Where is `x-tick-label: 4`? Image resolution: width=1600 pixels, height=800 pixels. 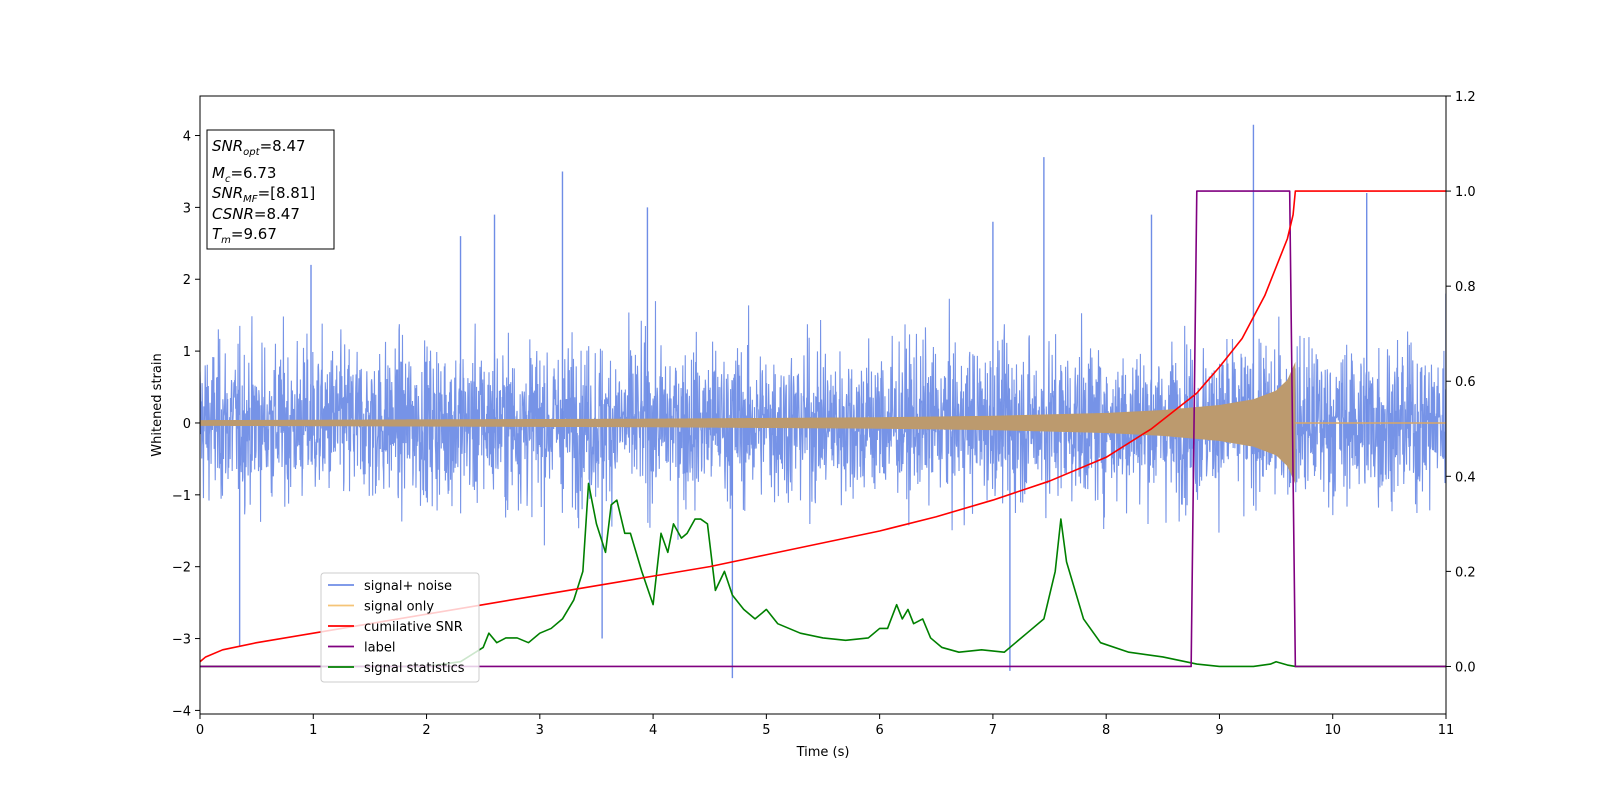 x-tick-label: 4 is located at coordinates (653, 730).